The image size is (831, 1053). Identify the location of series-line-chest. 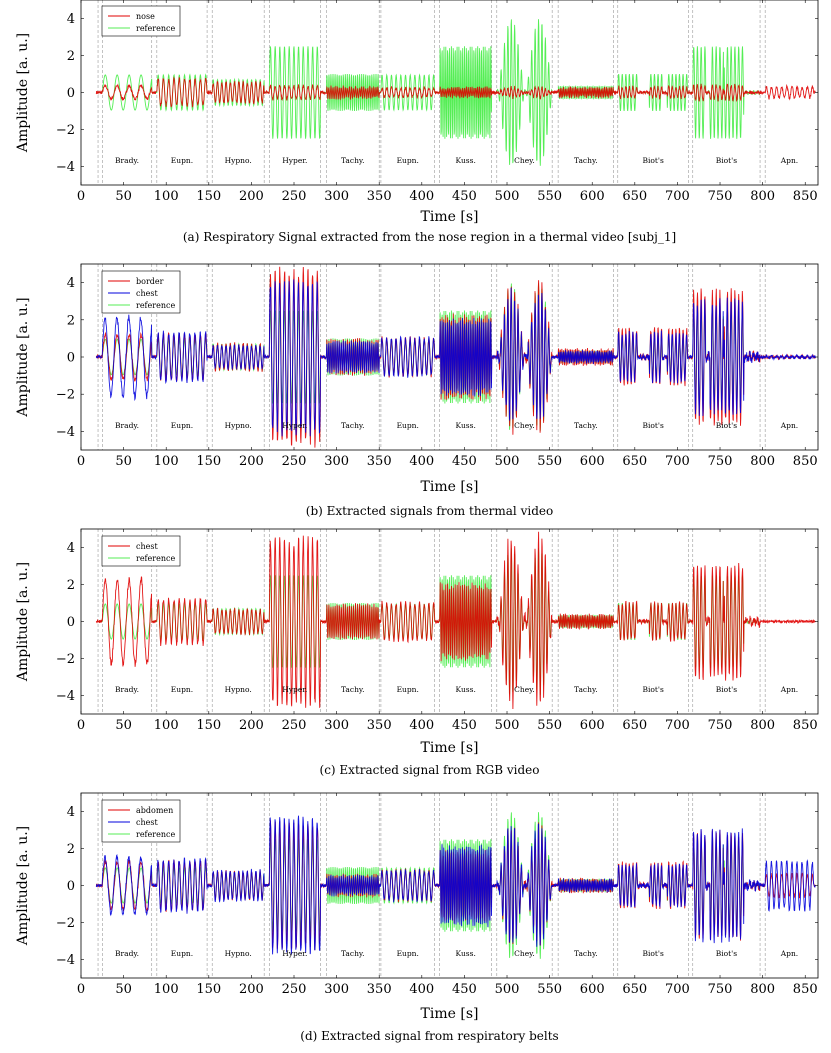
(455, 358).